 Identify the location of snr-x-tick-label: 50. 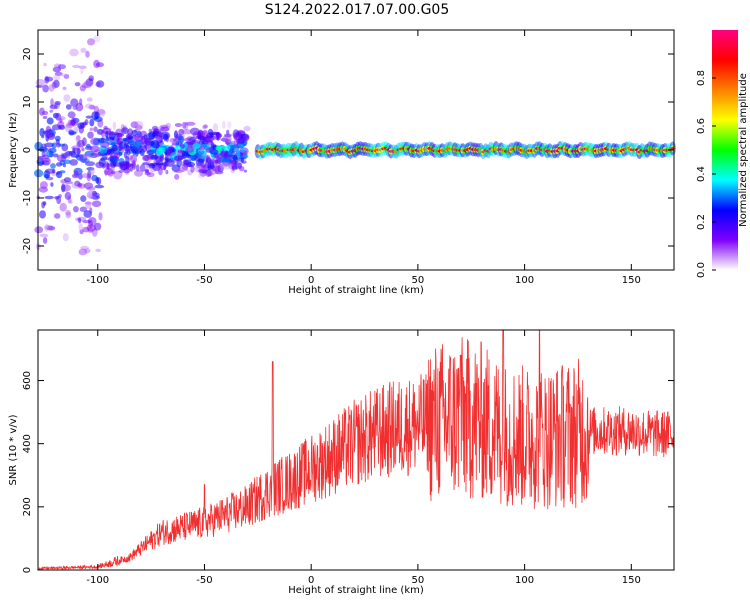
(418, 580).